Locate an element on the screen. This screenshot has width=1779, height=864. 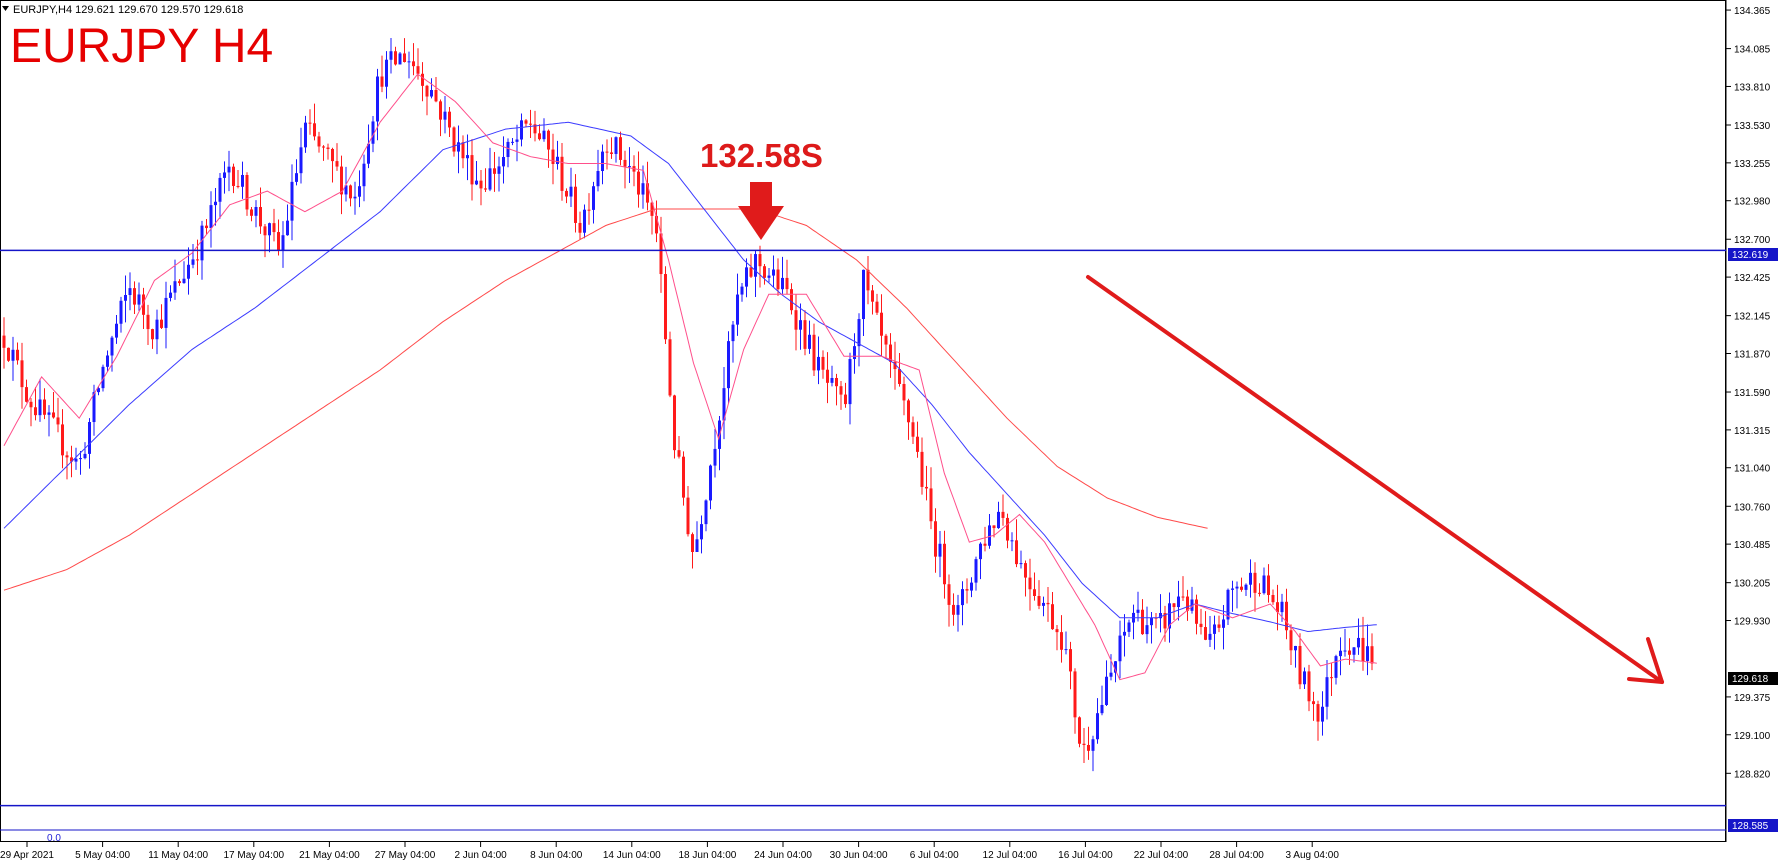
x-tick-label: 30 Jun 04:00 is located at coordinates (859, 855).